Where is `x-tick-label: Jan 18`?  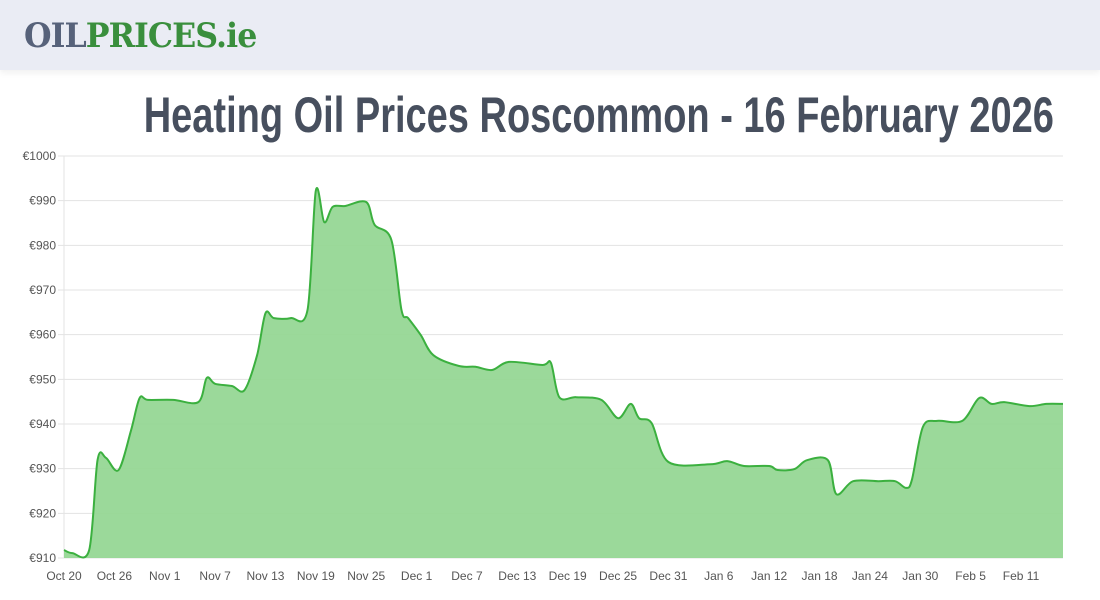 x-tick-label: Jan 18 is located at coordinates (820, 576).